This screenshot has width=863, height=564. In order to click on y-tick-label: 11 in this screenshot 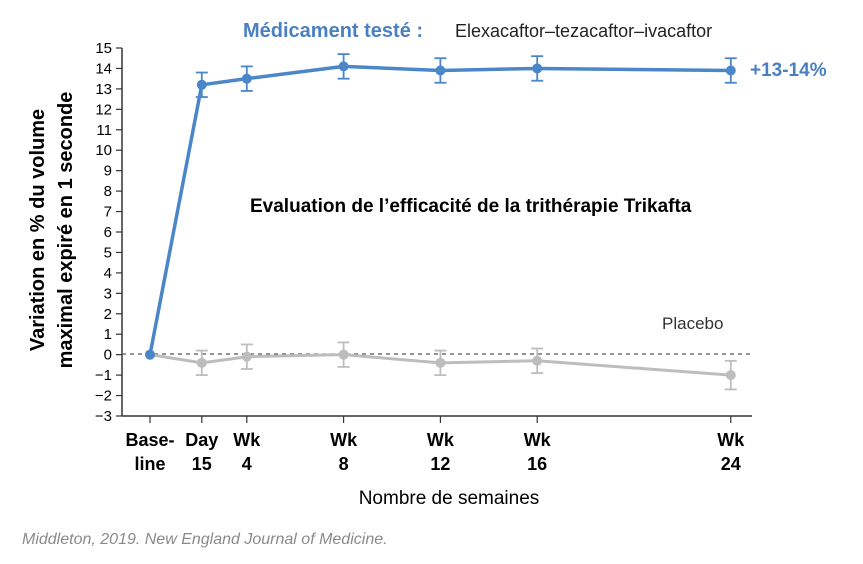, I will do `click(104, 130)`.